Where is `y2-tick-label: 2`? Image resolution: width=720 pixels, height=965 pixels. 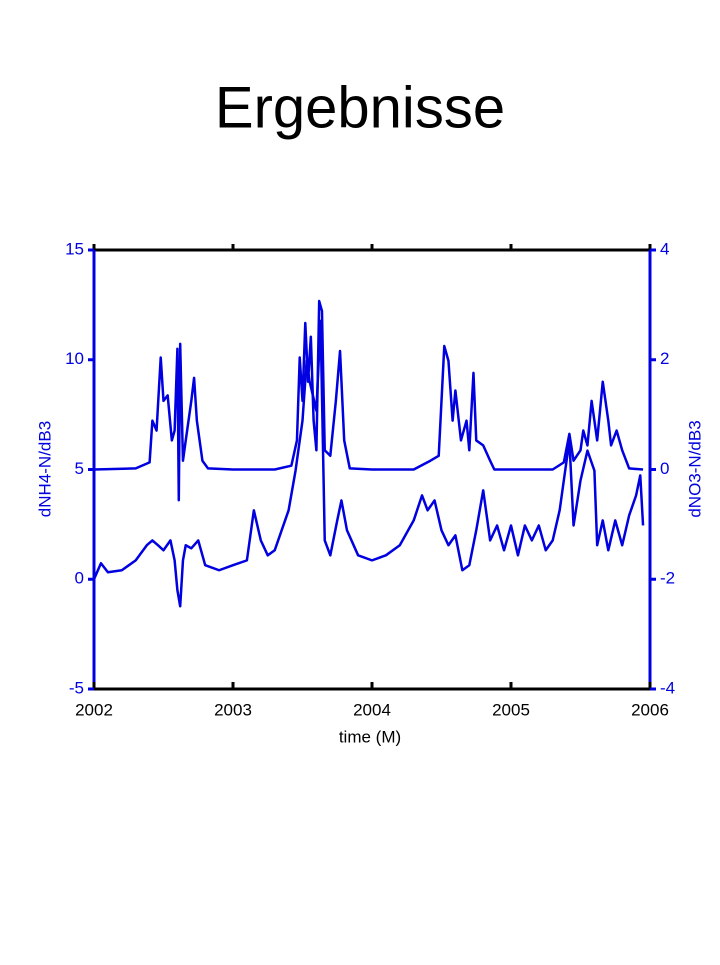 y2-tick-label: 2 is located at coordinates (664, 358).